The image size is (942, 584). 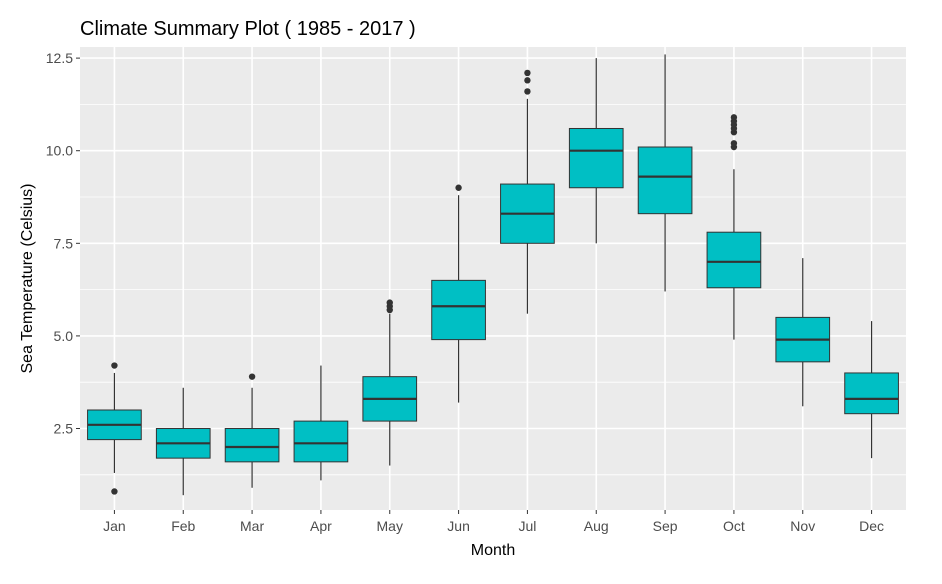 I want to click on box-aug, so click(x=596, y=151).